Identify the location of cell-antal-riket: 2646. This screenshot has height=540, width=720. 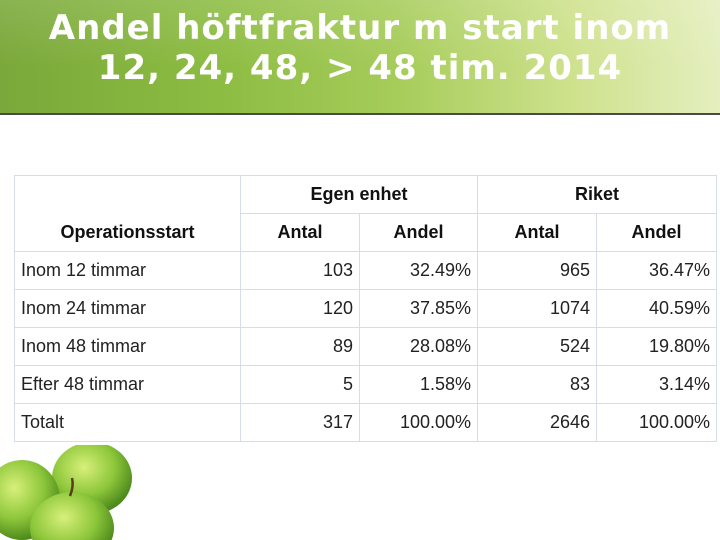
(537, 422).